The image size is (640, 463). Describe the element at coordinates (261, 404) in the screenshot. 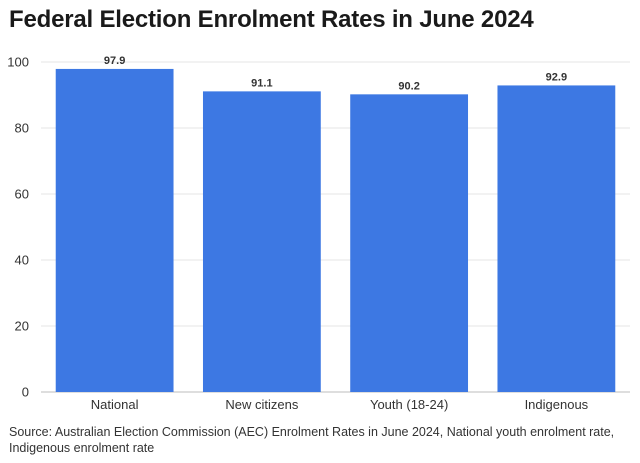

I see `x-tick-label: New citizens` at that location.